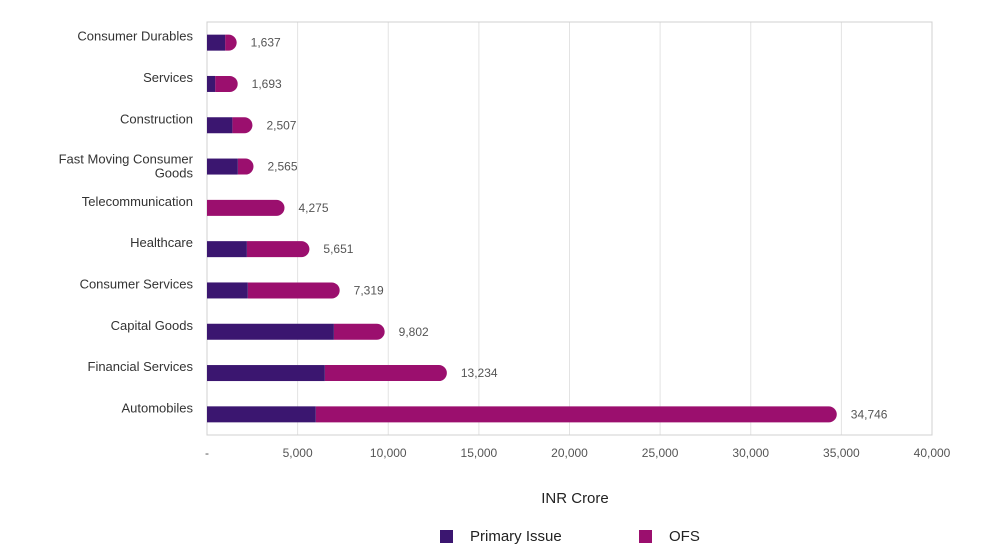 Image resolution: width=990 pixels, height=546 pixels. What do you see at coordinates (338, 249) in the screenshot?
I see `data-label: 5,651` at bounding box center [338, 249].